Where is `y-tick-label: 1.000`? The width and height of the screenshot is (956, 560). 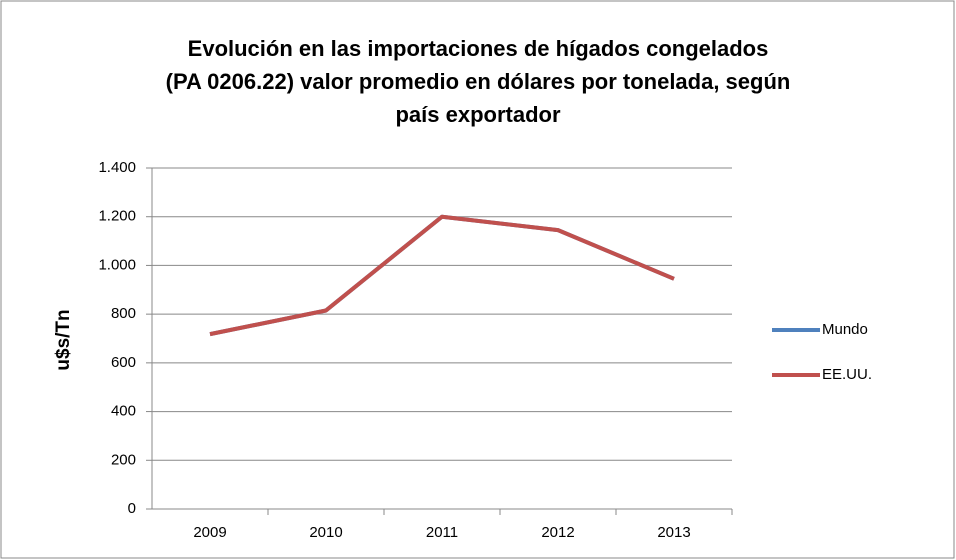
y-tick-label: 1.000 is located at coordinates (117, 264).